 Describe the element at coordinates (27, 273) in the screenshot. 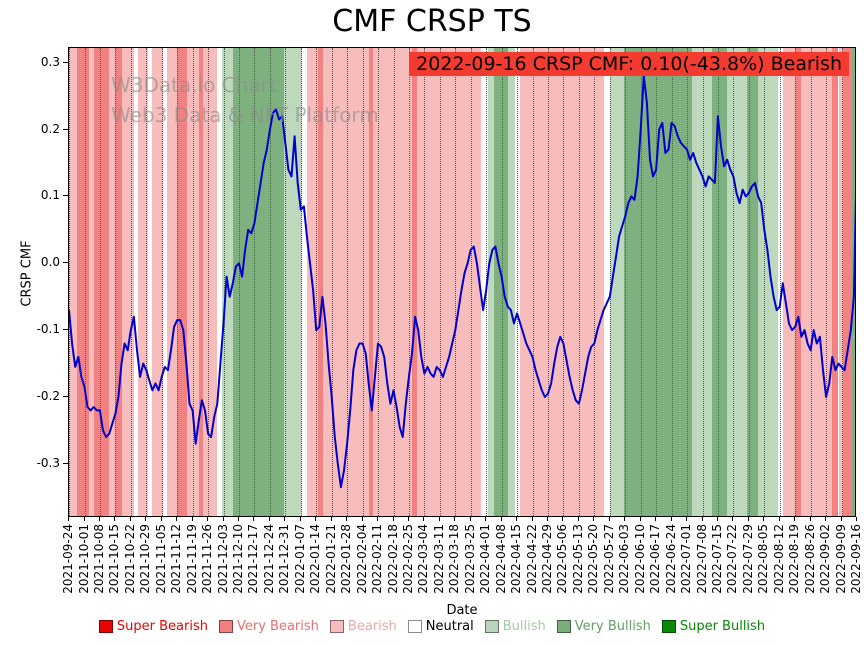

I see `y-axis-label: CRSP CMF` at that location.